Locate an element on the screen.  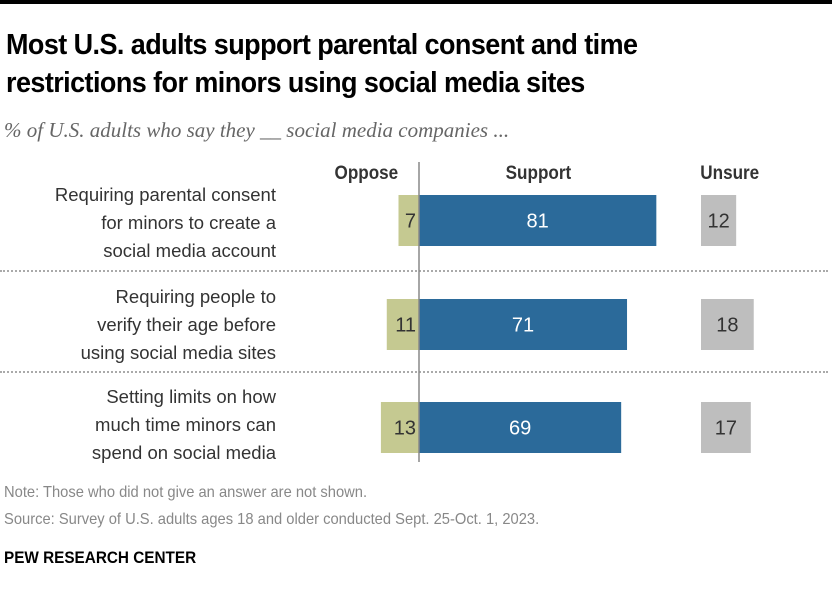
data-label-unsure-1: 12 is located at coordinates (718, 222).